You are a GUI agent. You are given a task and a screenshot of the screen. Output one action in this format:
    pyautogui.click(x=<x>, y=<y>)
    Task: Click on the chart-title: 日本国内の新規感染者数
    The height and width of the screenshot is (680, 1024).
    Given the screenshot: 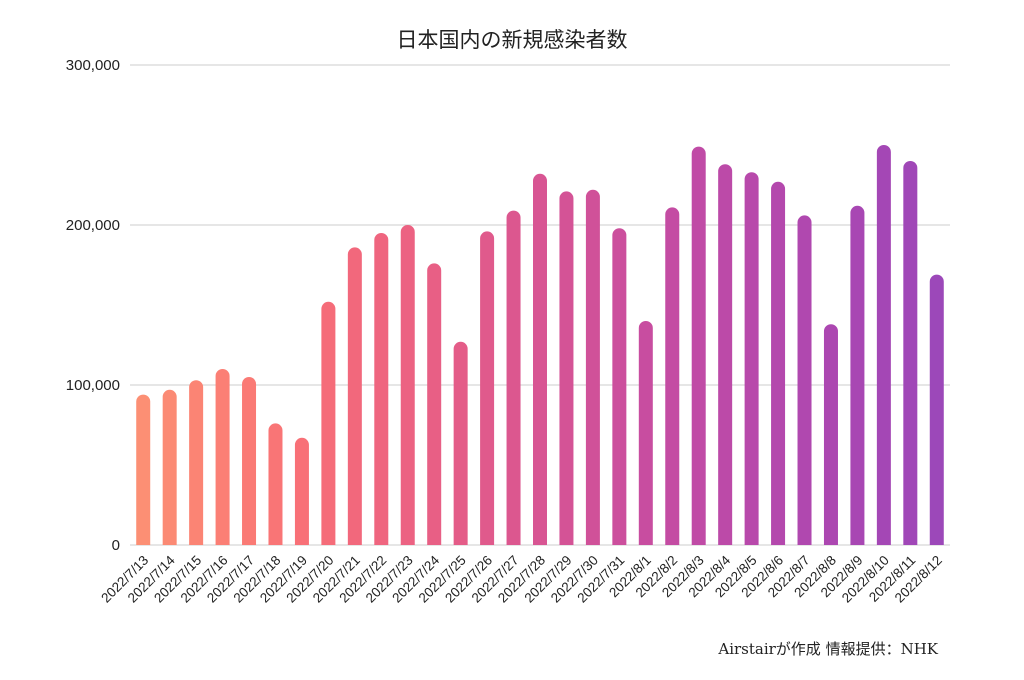 What is the action you would take?
    pyautogui.click(x=512, y=40)
    